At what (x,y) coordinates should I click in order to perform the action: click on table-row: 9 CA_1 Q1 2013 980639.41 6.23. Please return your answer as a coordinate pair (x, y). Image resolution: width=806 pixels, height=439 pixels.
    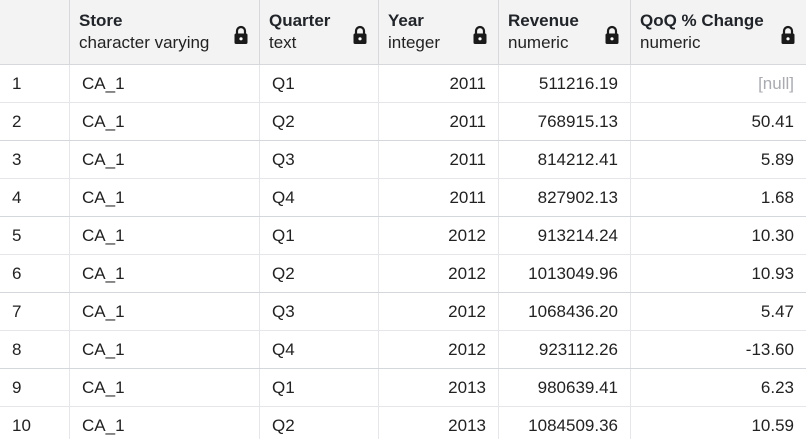
    Looking at the image, I should click on (403, 388).